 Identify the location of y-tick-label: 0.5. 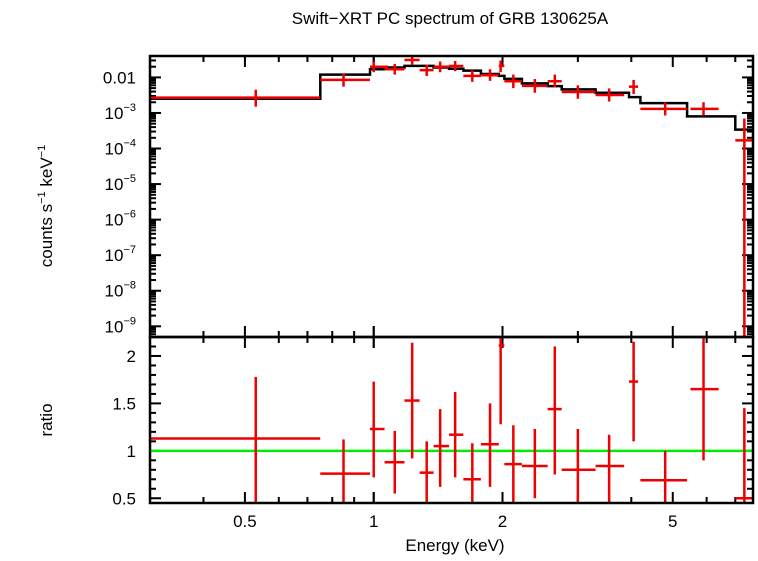
(124, 498).